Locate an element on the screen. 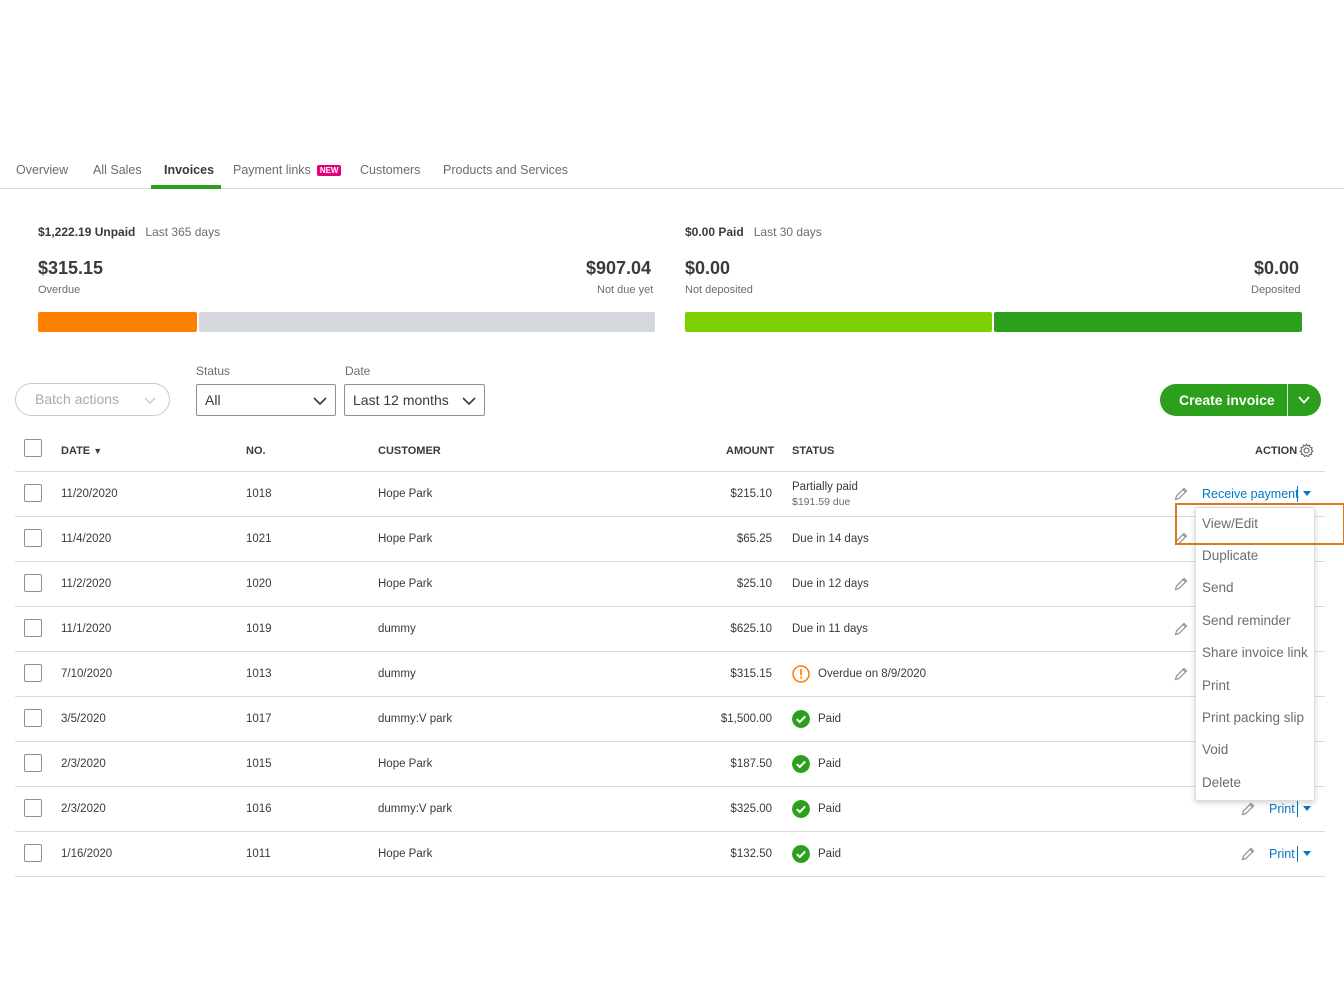 This screenshot has height=1008, width=1344. invoice-status: Due in 14 days is located at coordinates (830, 539).